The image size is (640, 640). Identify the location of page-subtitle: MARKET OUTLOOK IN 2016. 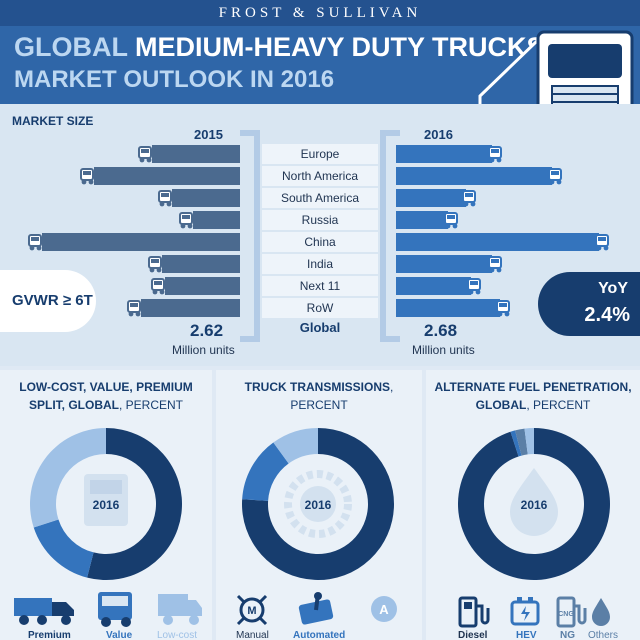
(174, 79).